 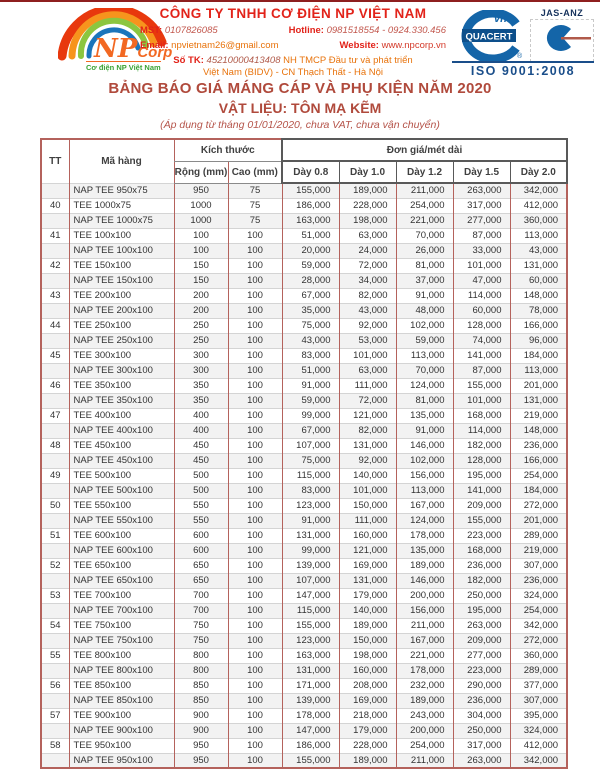 What do you see at coordinates (424, 250) in the screenshot?
I see `cell-day-12: 26,000` at bounding box center [424, 250].